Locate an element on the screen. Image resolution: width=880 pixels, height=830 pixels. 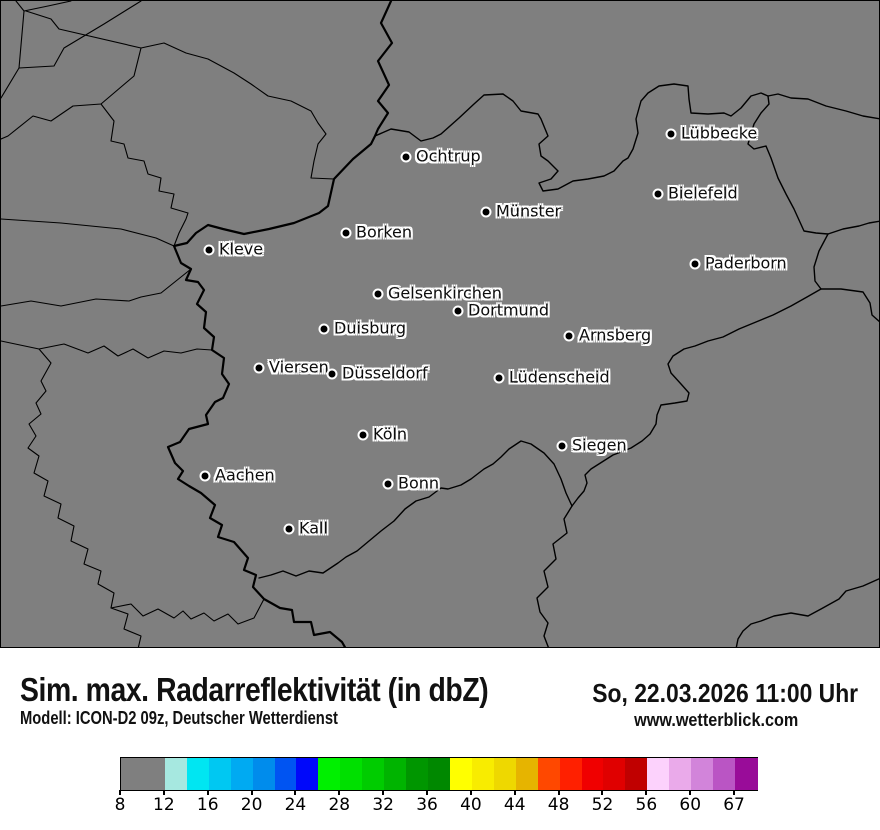
website-label: www.wetterblick.com is located at coordinates (716, 720).